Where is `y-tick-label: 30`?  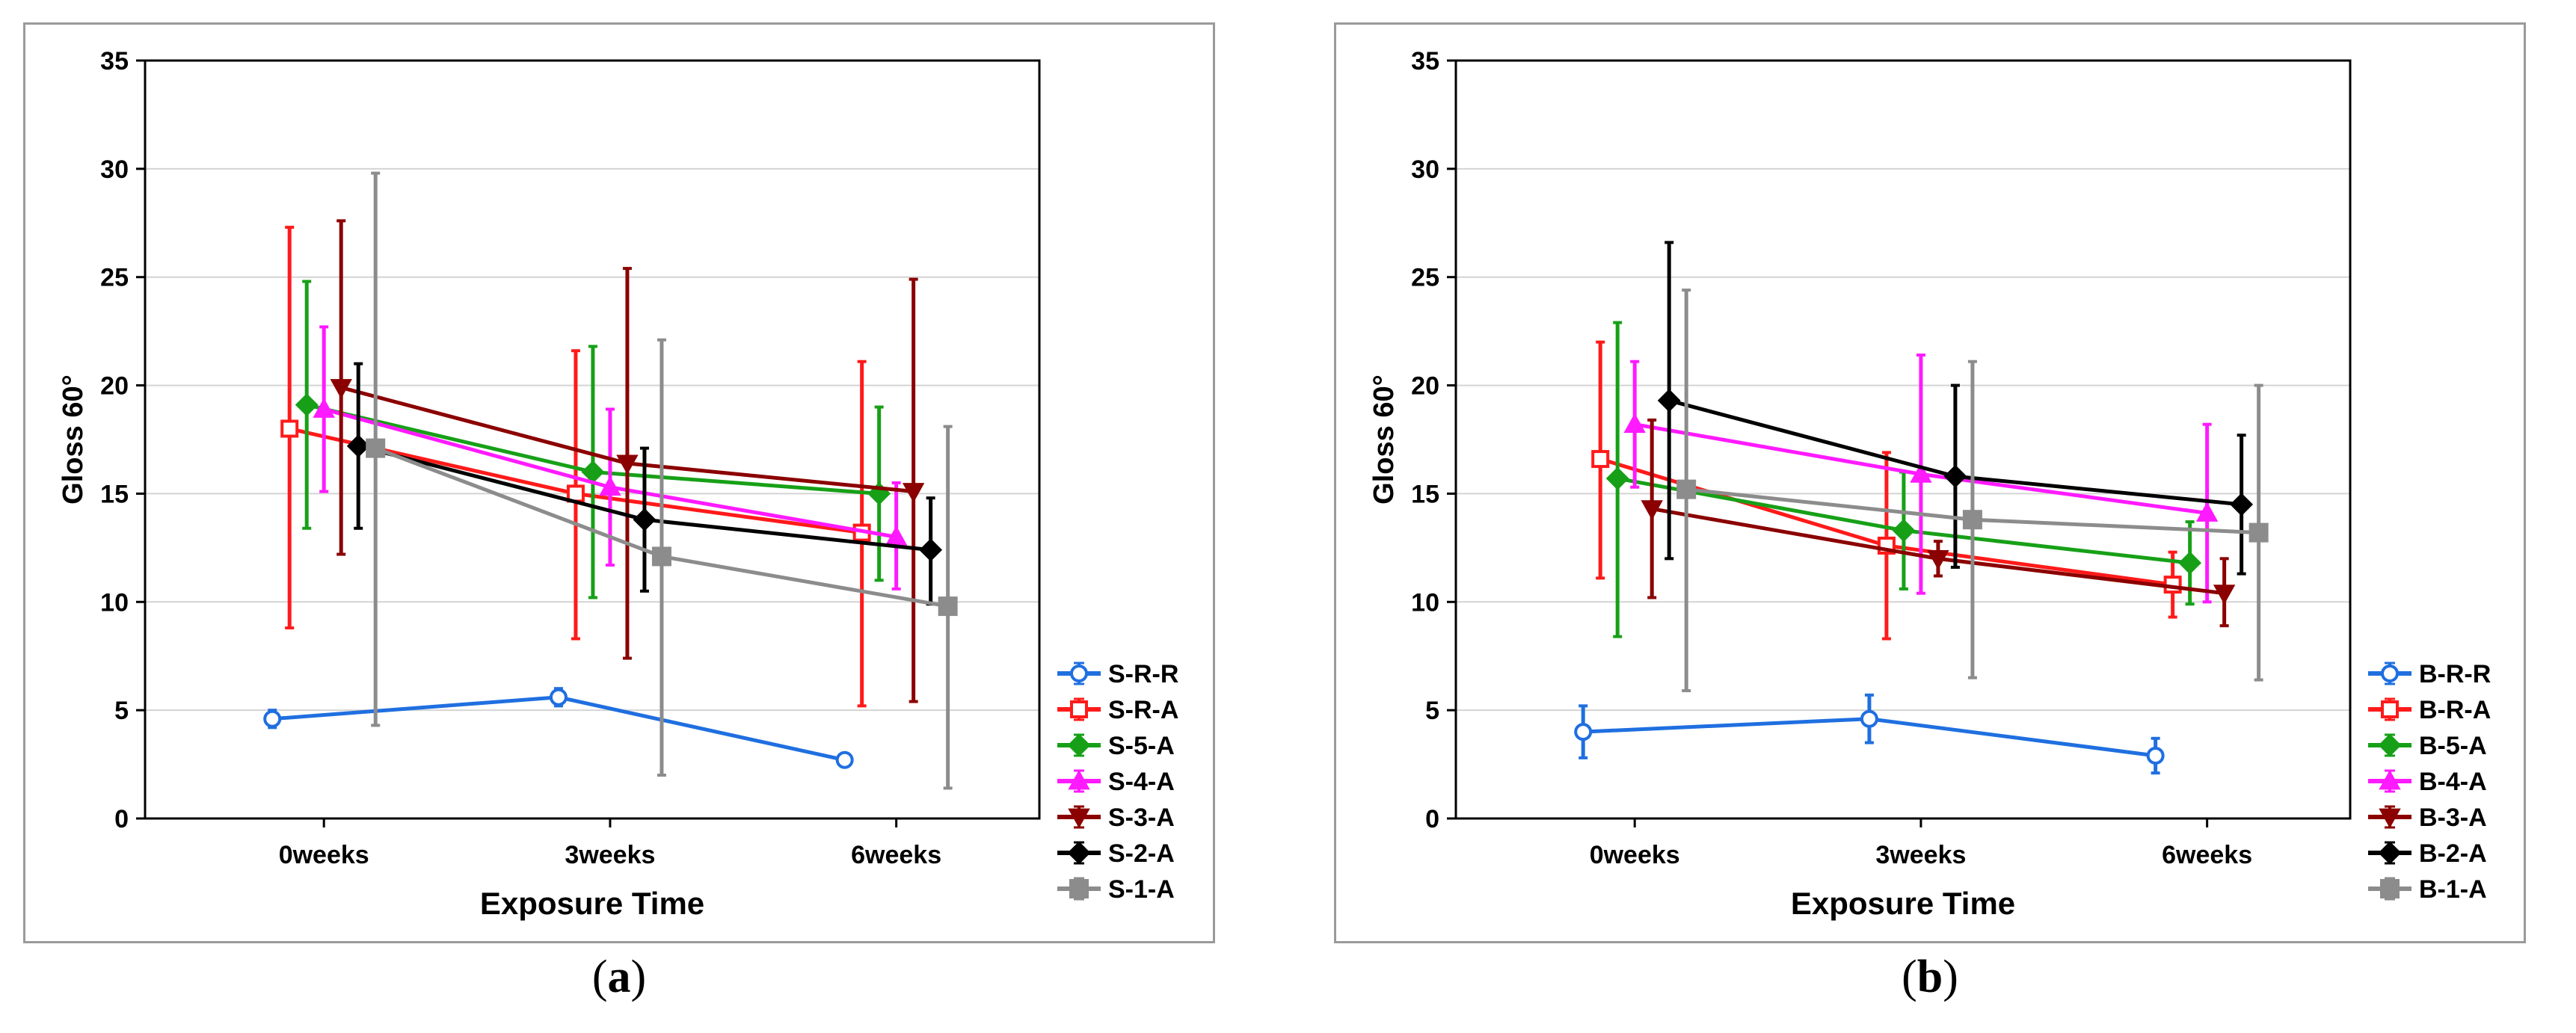 y-tick-label: 30 is located at coordinates (1425, 169).